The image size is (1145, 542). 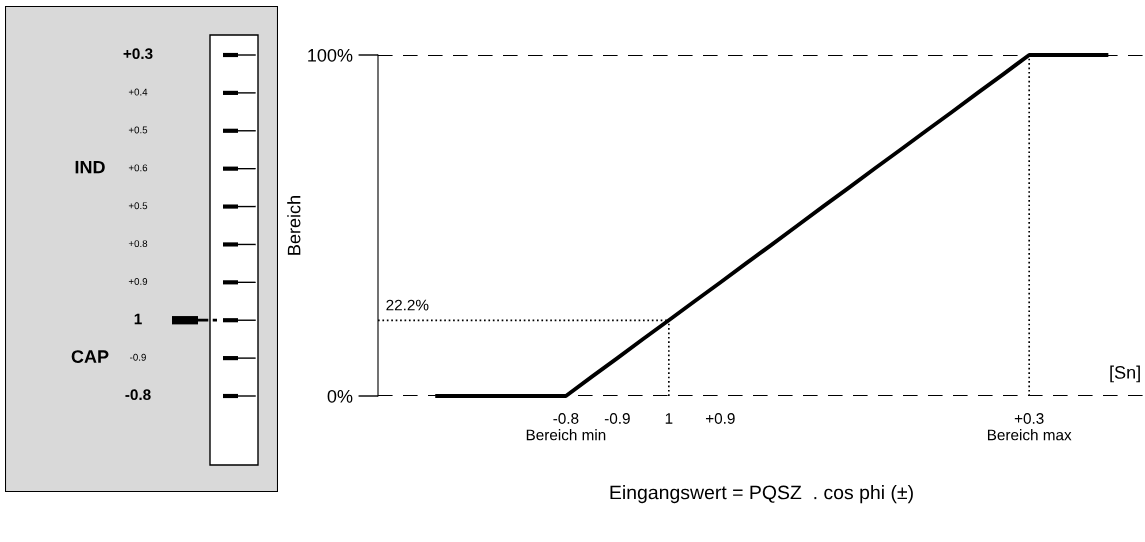 What do you see at coordinates (138, 395) in the screenshot?
I see `category-label: -0.8` at bounding box center [138, 395].